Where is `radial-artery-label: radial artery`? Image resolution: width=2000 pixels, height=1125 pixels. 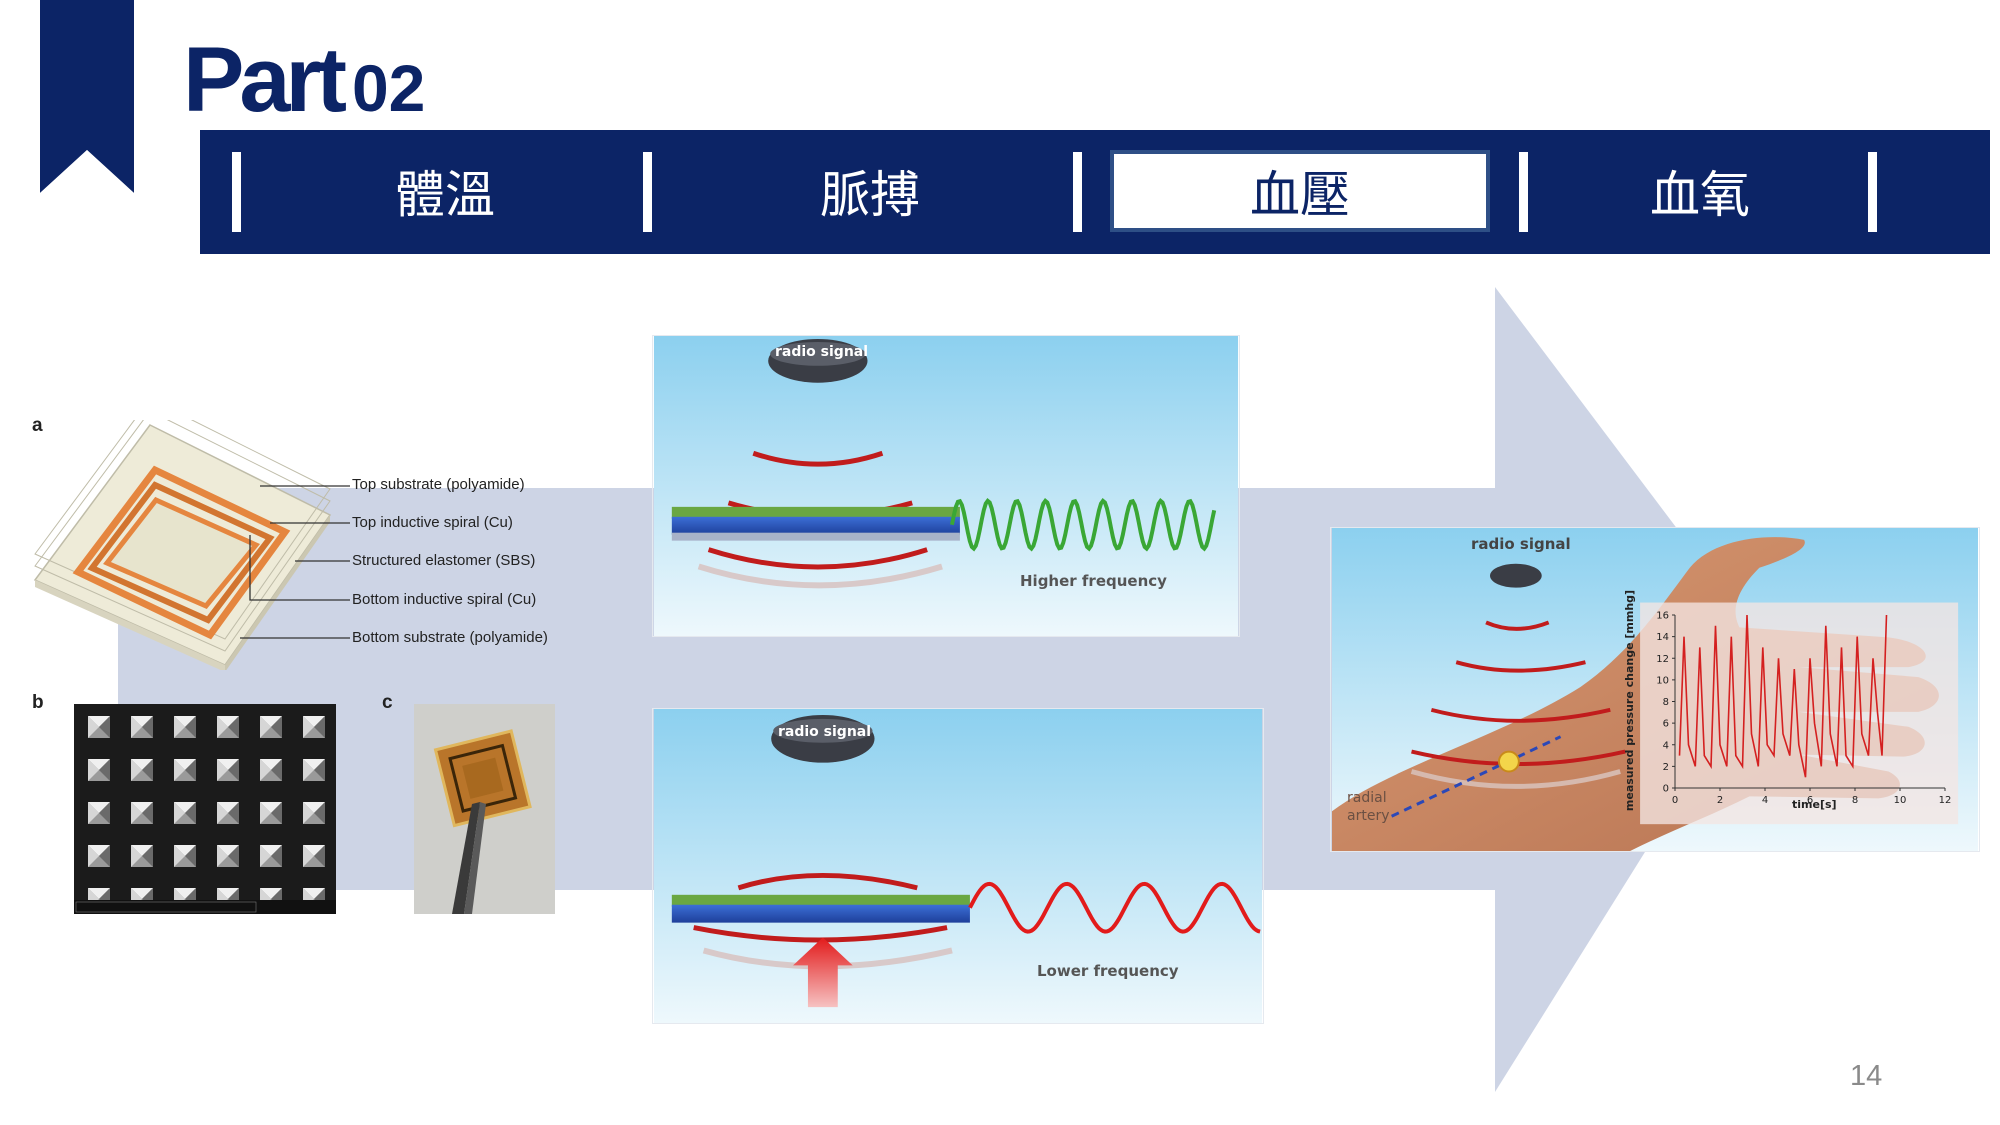
radial-artery-label: radial artery is located at coordinates (1368, 807).